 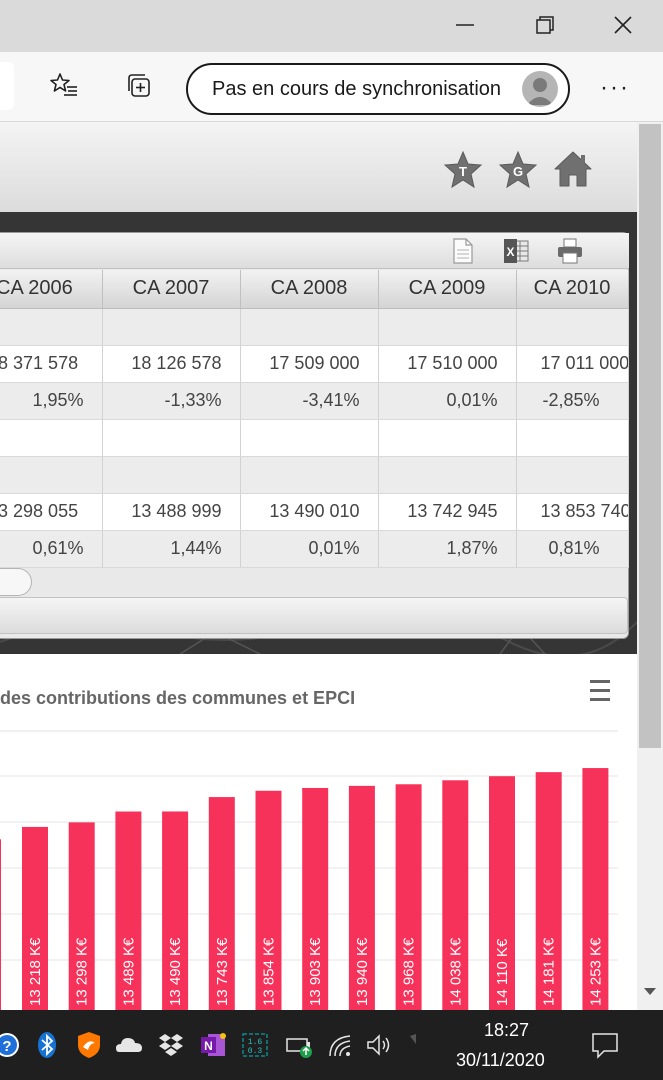 I want to click on svg-text: 1.6, so click(x=255, y=1042).